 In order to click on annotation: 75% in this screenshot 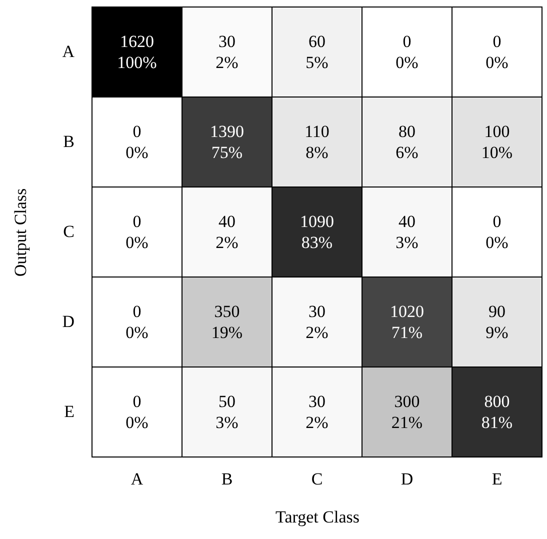, I will do `click(227, 152)`.